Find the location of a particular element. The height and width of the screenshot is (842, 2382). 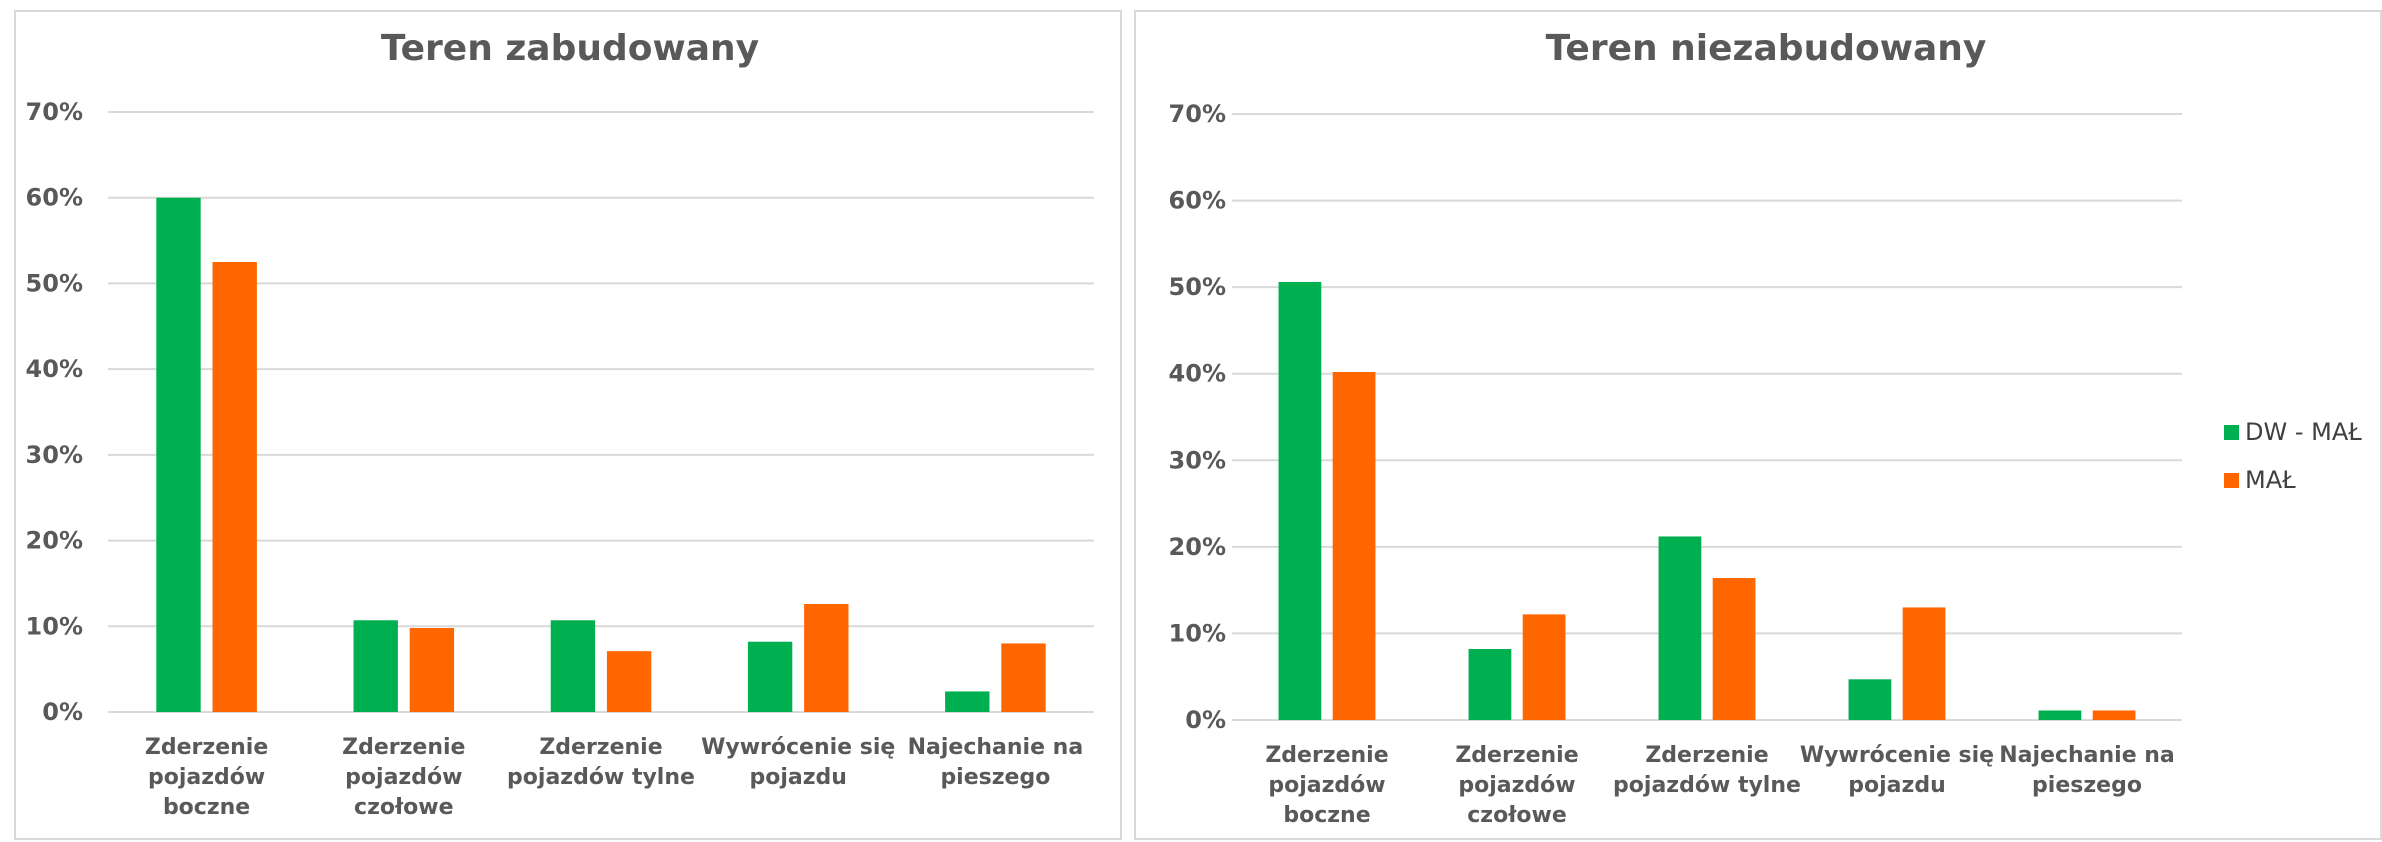

chart-title: Teren niezabudowany is located at coordinates (1766, 48).